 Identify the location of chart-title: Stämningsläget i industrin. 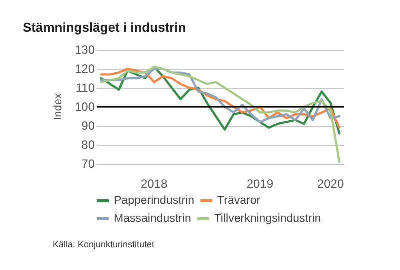
(104, 27).